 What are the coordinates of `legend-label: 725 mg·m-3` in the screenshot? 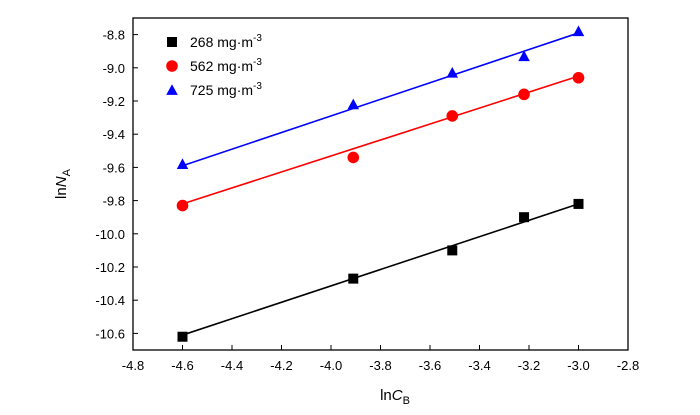 It's located at (226, 89).